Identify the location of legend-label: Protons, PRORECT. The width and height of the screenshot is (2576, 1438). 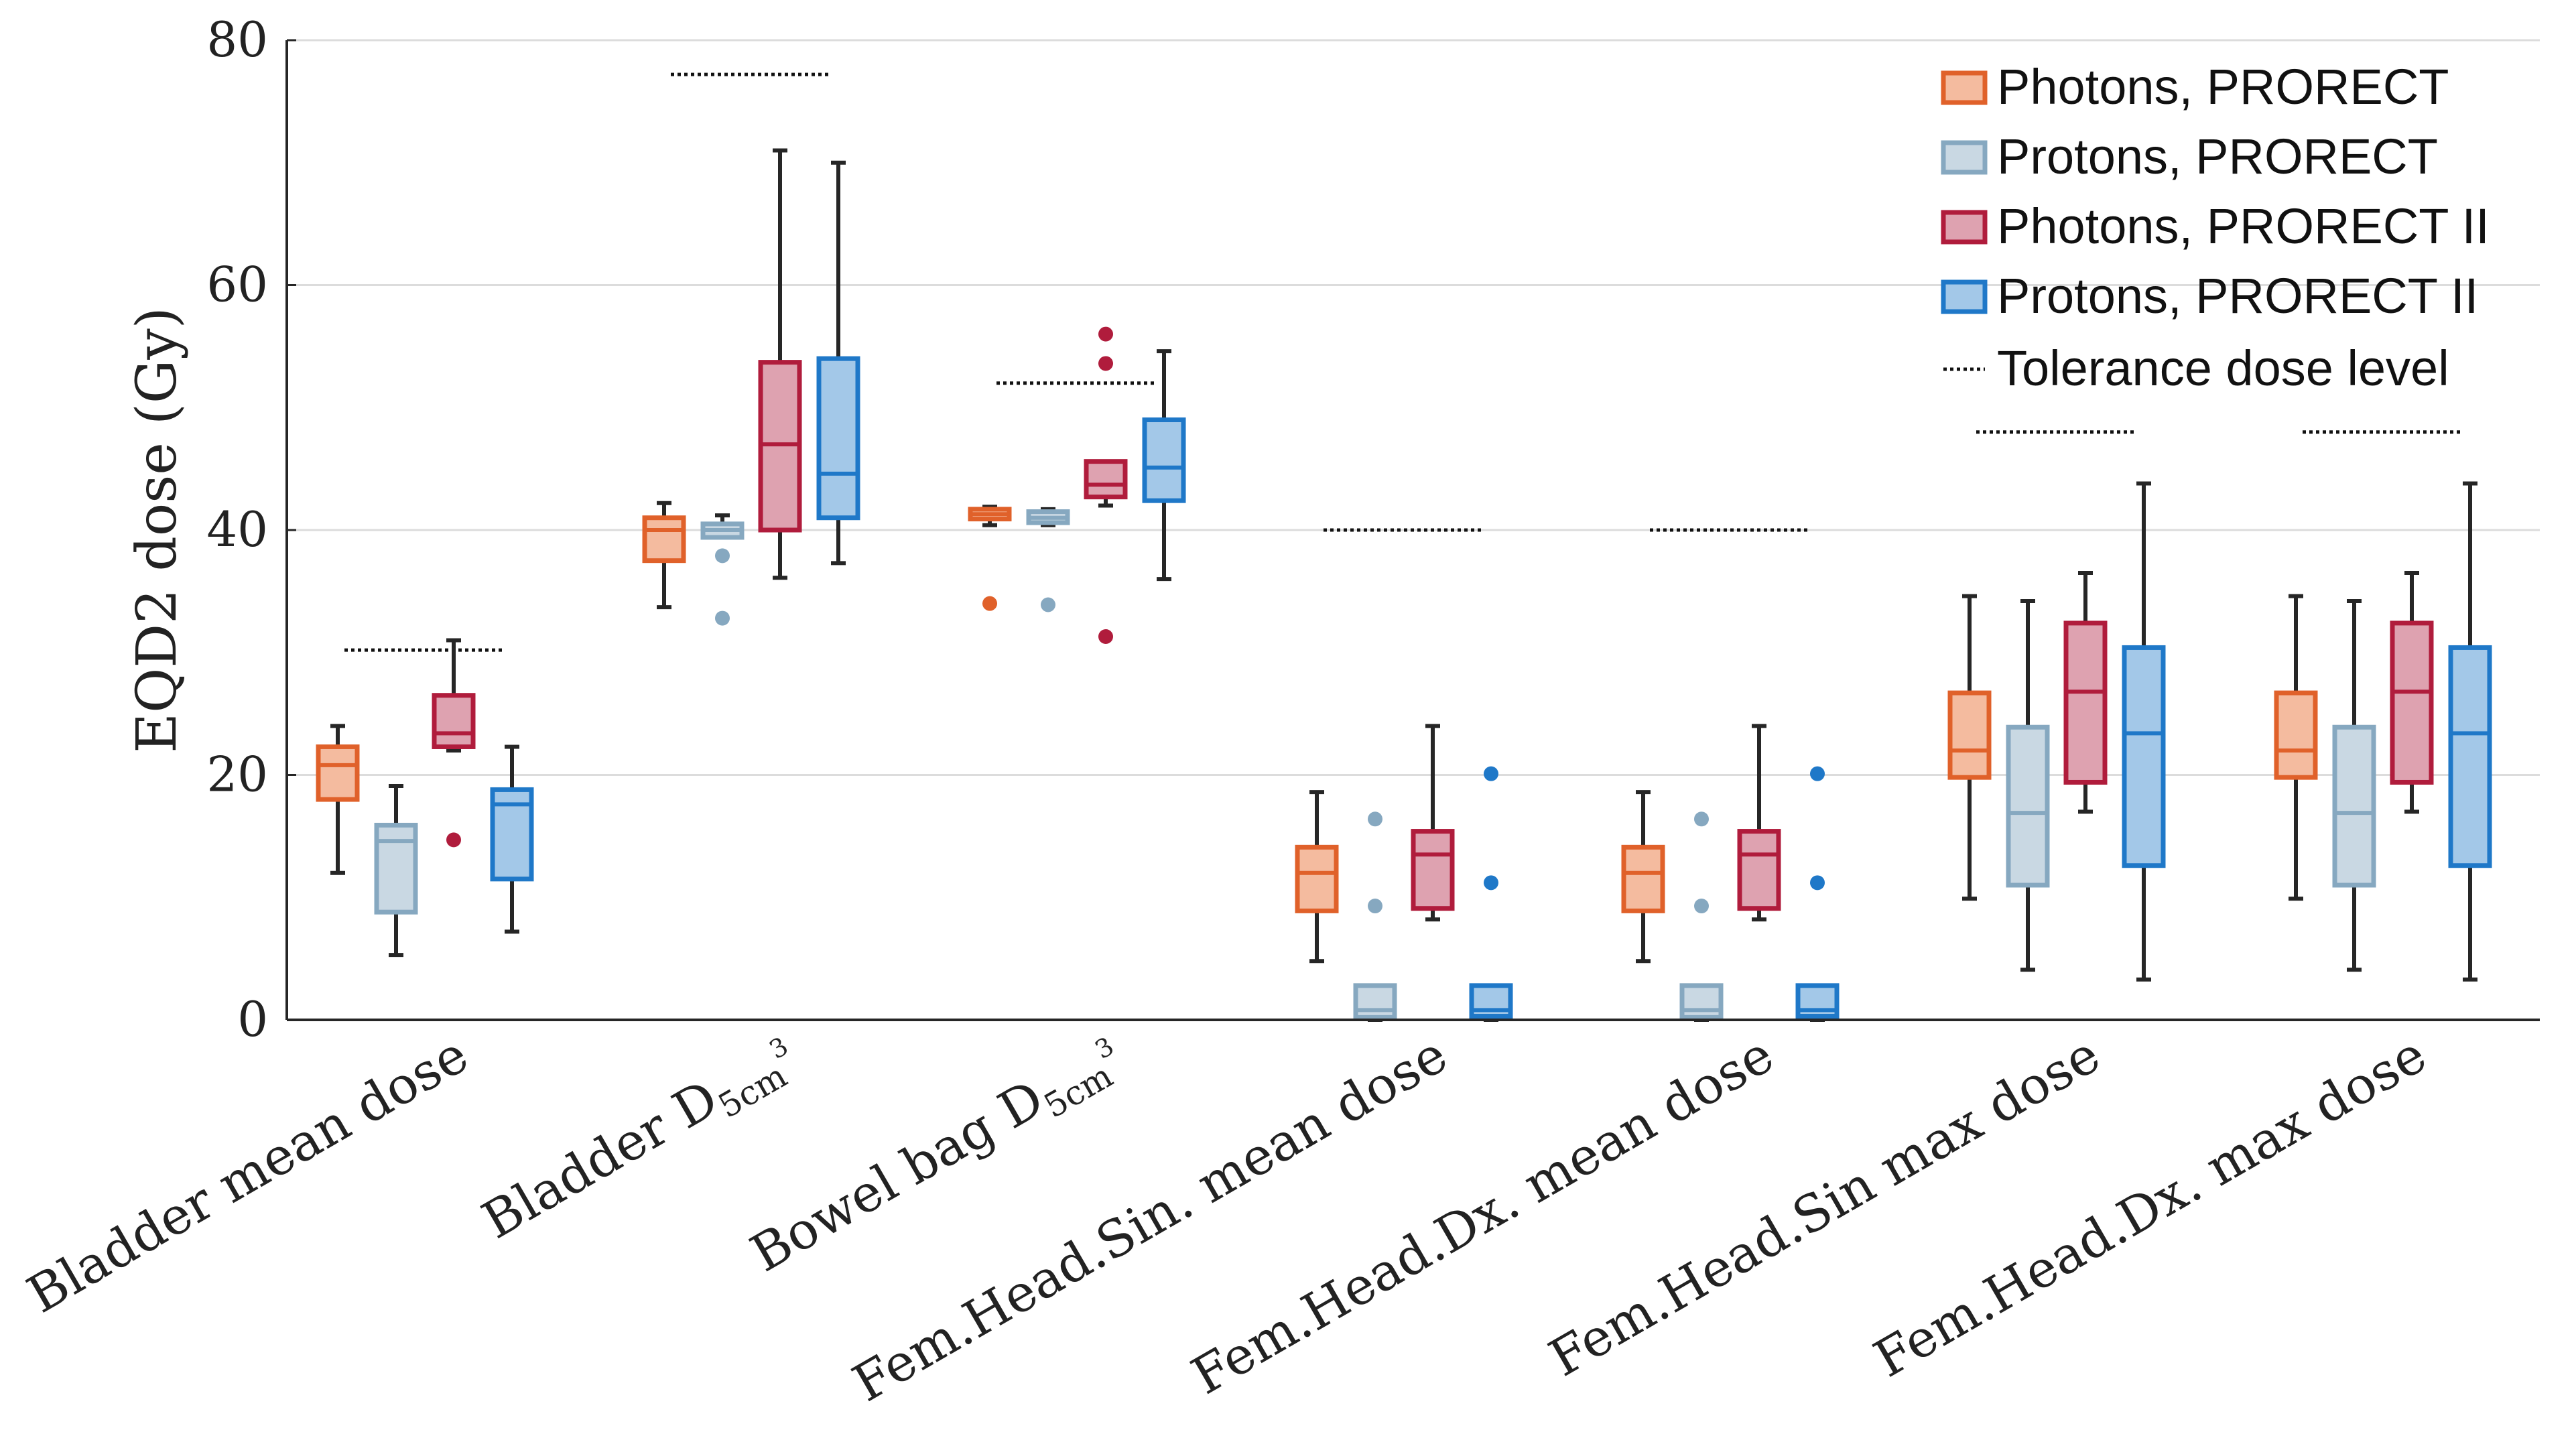
(2217, 156).